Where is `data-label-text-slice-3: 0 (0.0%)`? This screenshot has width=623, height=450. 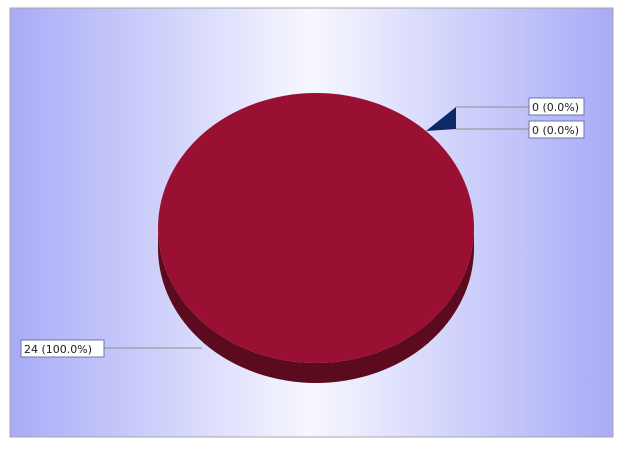
data-label-text-slice-3: 0 (0.0%) is located at coordinates (555, 130).